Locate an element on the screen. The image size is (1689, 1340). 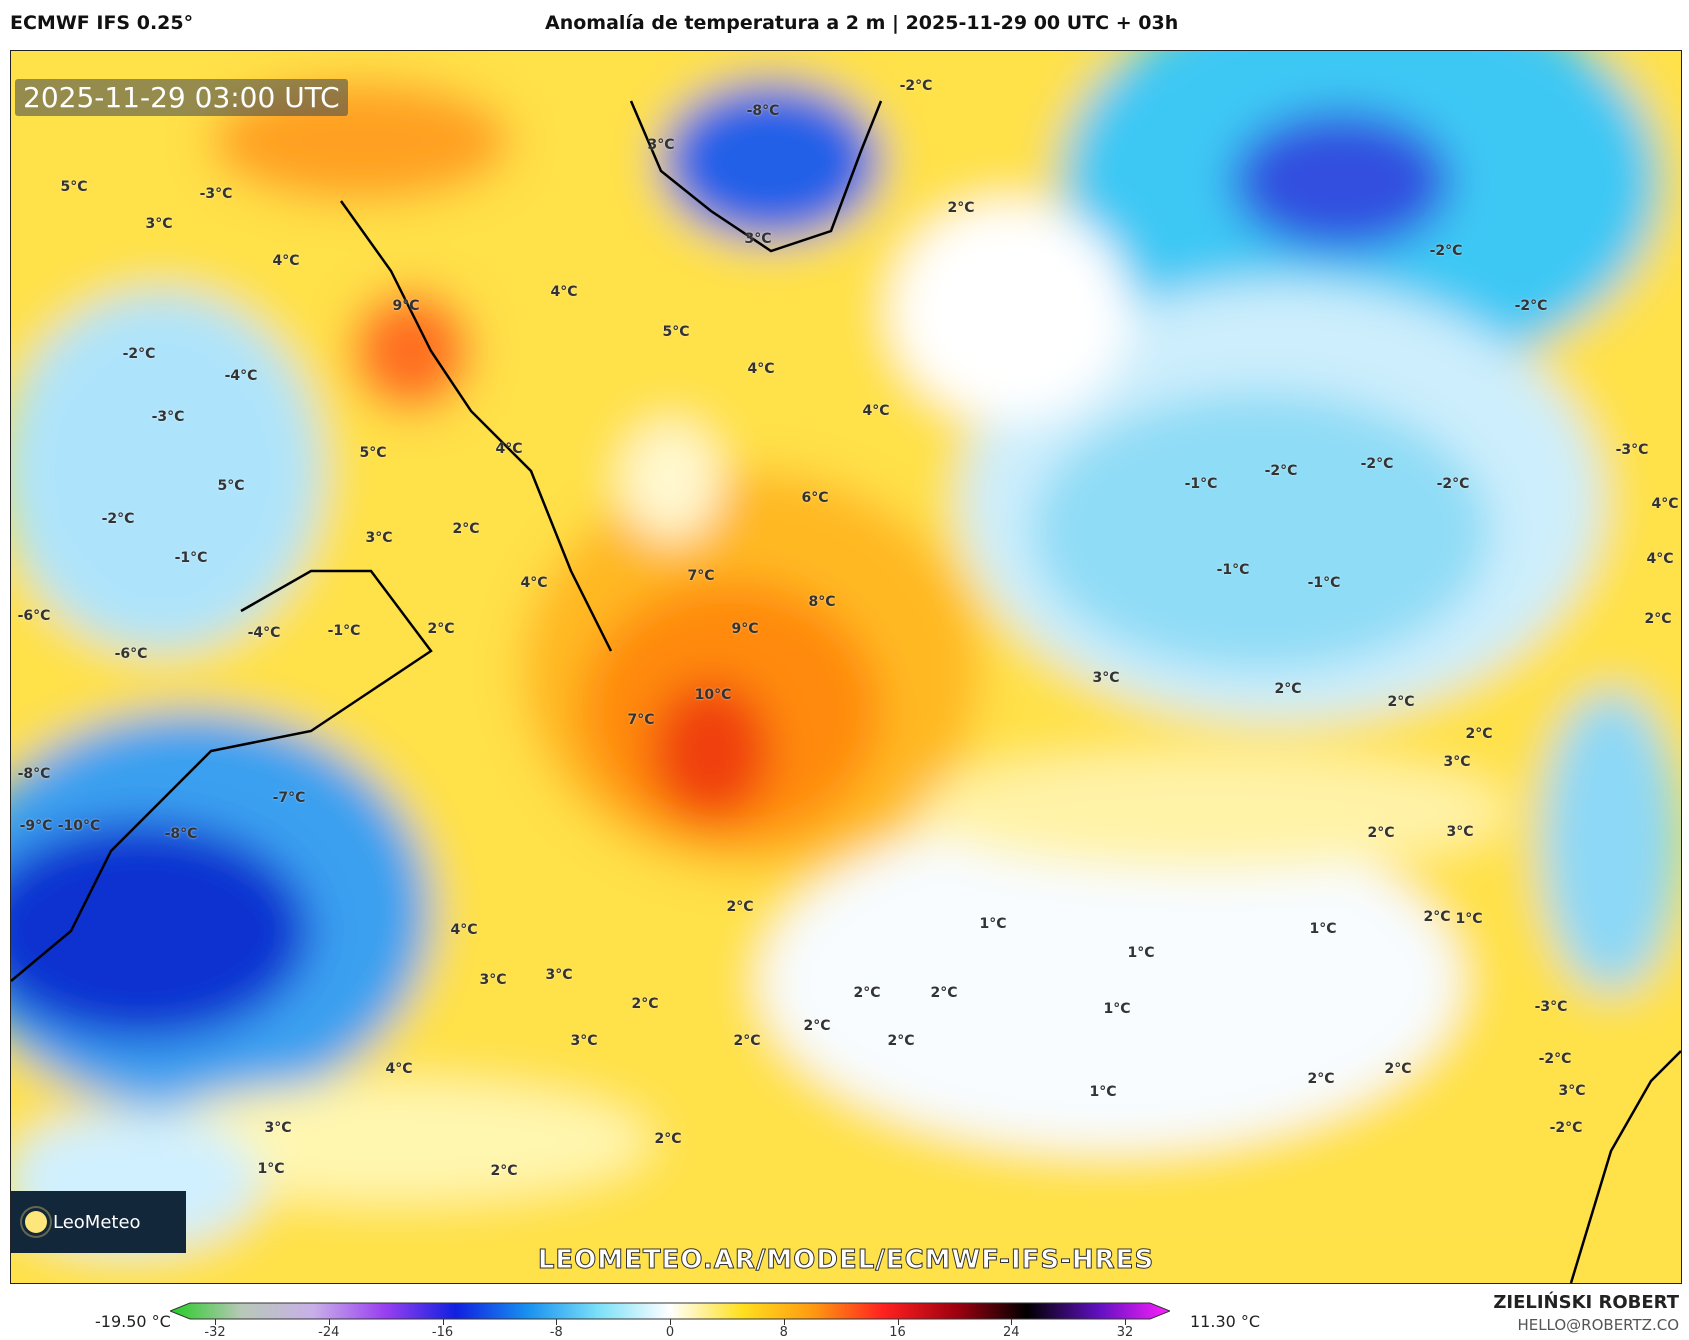
isotherm-label: 8°C is located at coordinates (822, 602).